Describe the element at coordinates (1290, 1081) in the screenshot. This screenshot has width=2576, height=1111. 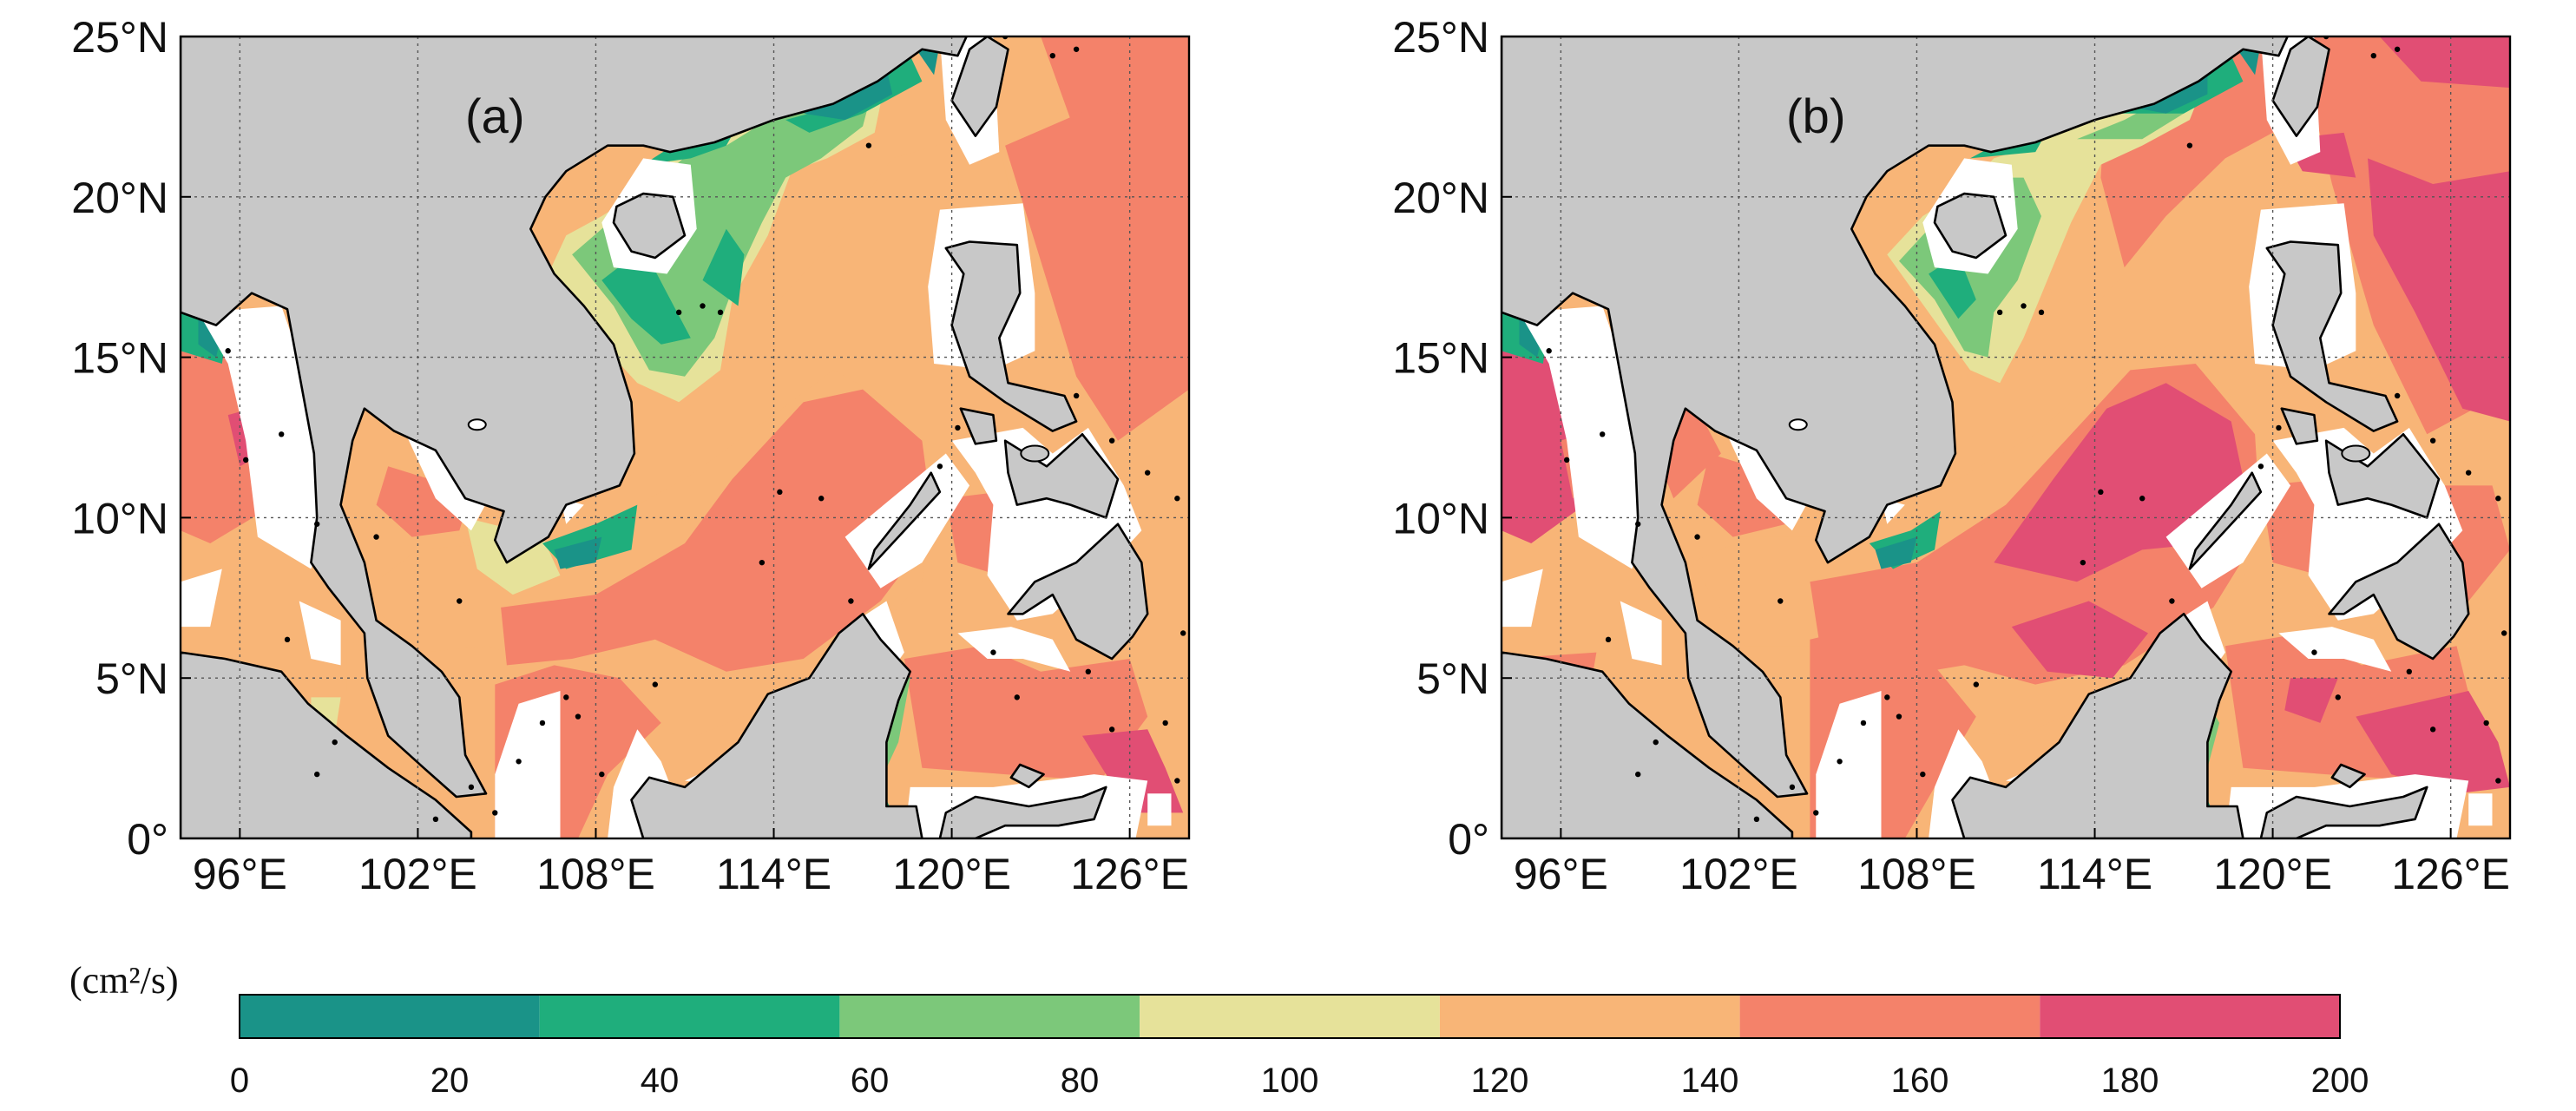
I see `colorbar-tick-label: 100` at that location.